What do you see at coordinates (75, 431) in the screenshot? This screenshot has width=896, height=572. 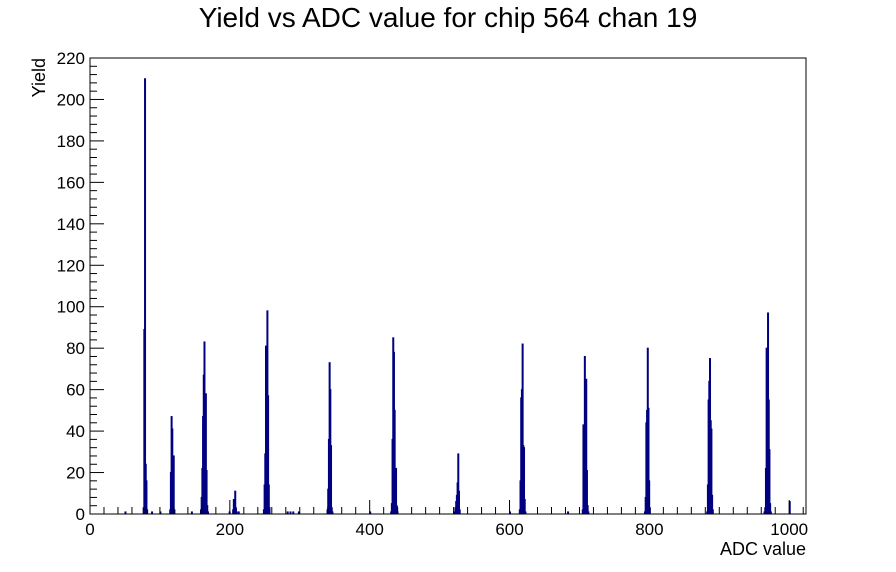 I see `y-tick-label: 40` at bounding box center [75, 431].